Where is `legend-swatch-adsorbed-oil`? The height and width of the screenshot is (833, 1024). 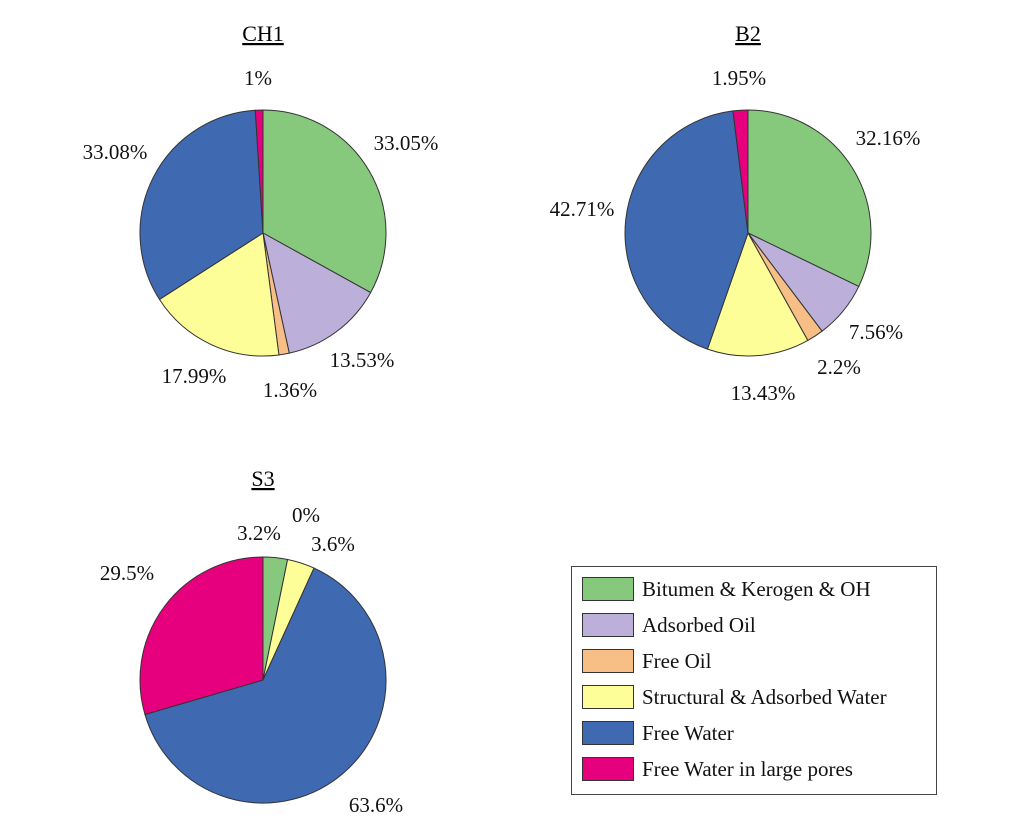 legend-swatch-adsorbed-oil is located at coordinates (608, 625).